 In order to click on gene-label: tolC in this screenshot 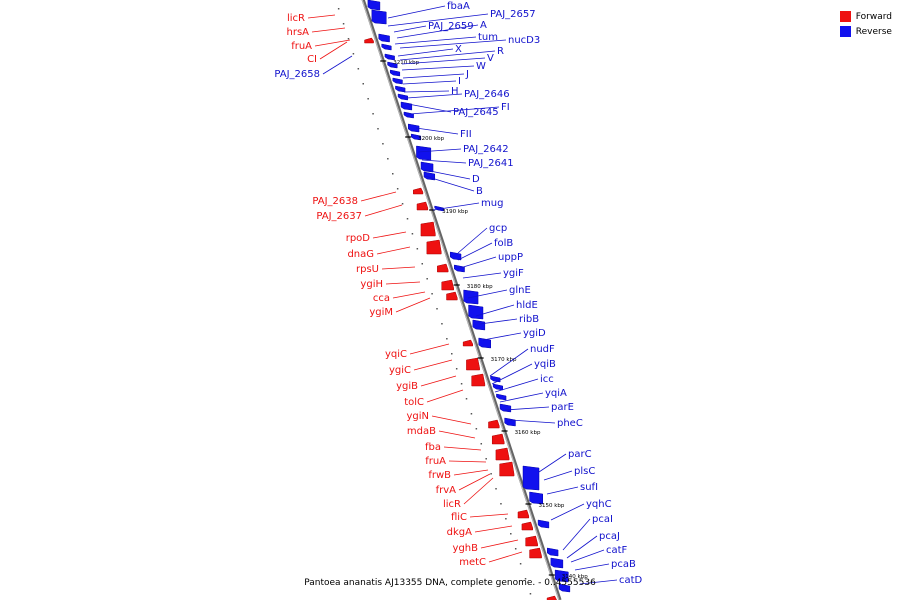, I will do `click(414, 402)`.